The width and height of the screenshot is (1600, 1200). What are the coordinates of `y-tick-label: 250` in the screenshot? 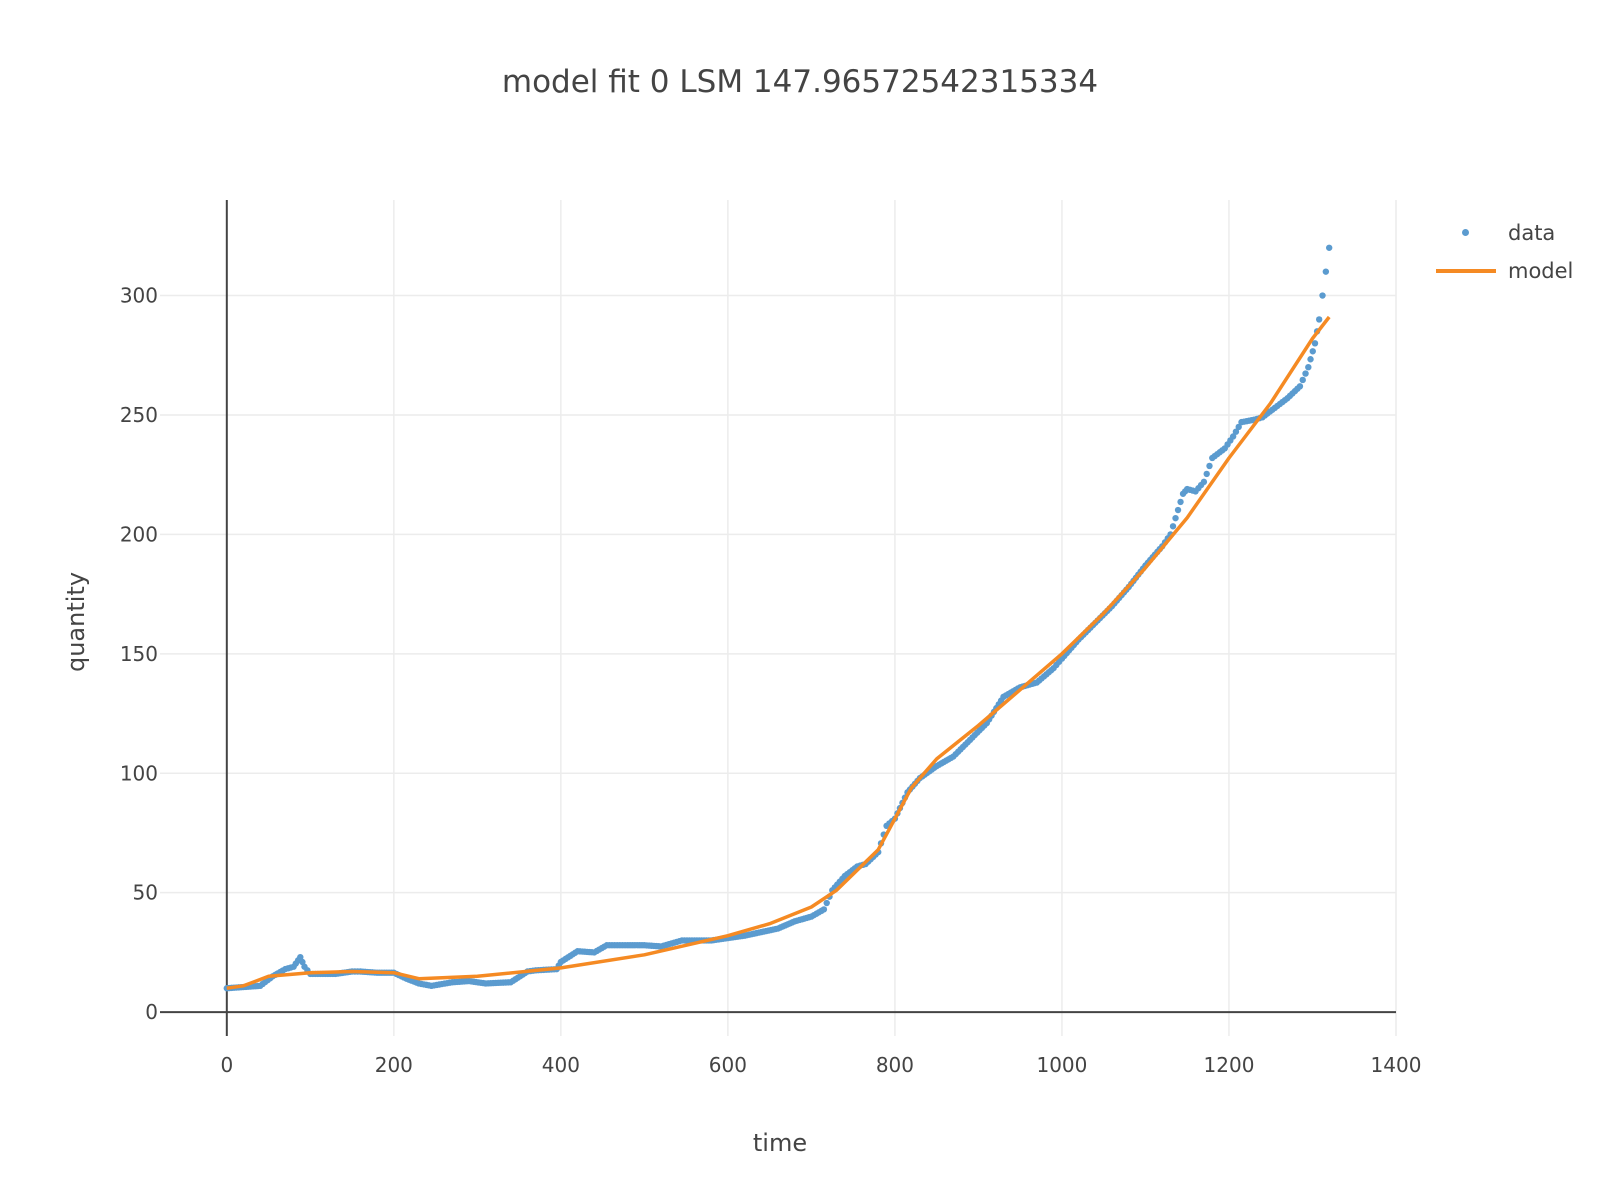 It's located at (139, 415).